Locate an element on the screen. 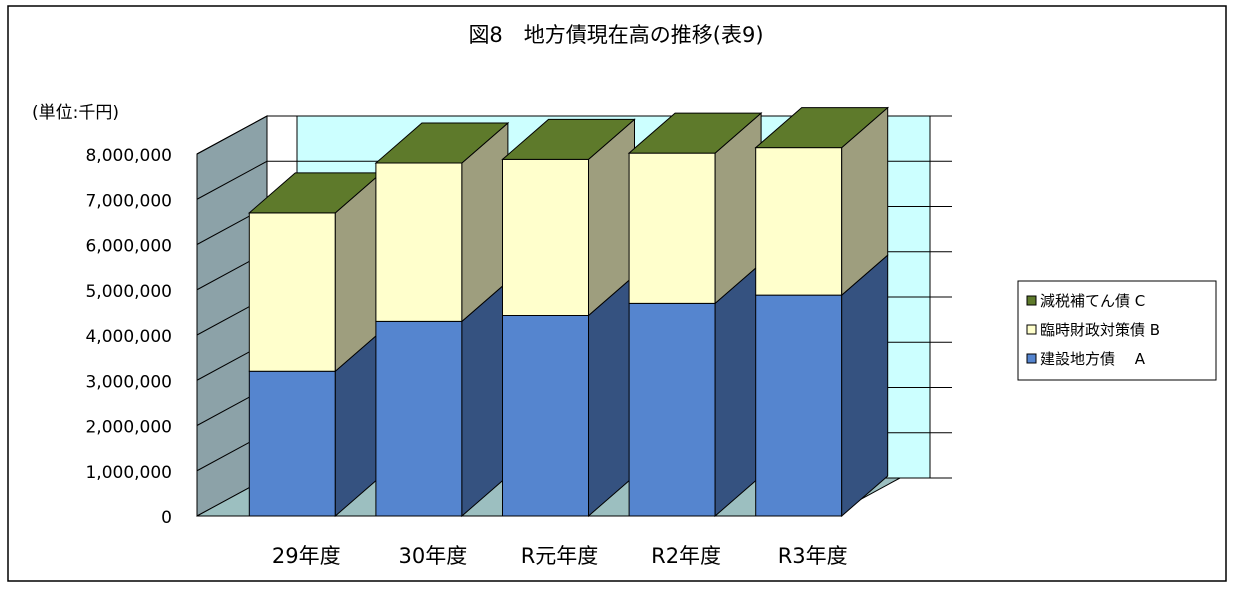 The width and height of the screenshot is (1233, 591). legend-label: 減税補てん債 C is located at coordinates (1092, 301).